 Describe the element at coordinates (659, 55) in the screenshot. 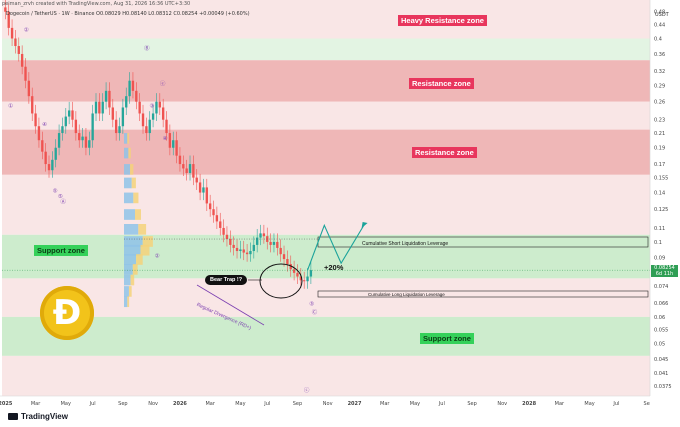

I see `price-tick-3: 0.36` at that location.